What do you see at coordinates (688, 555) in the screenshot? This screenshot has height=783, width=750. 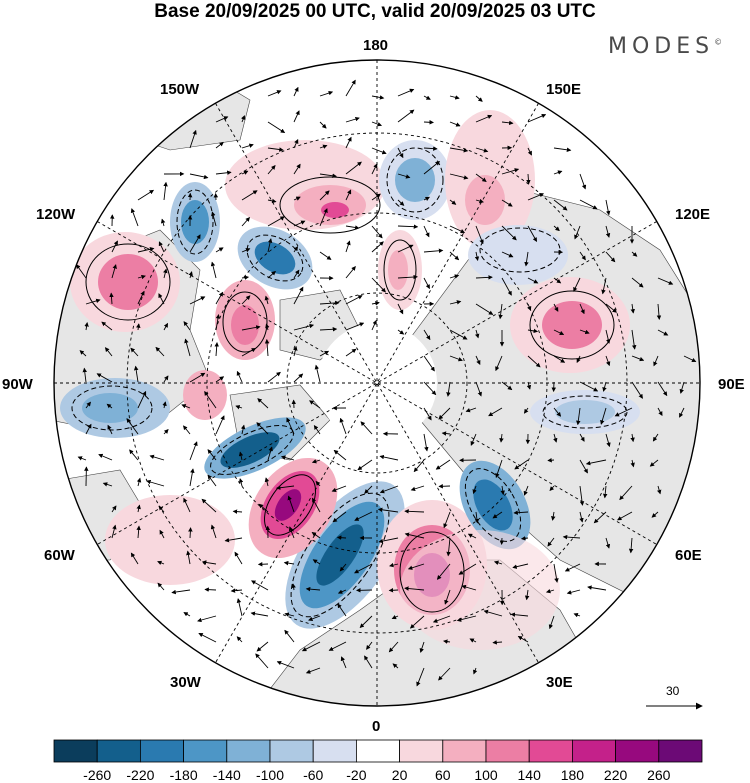 I see `lon-label-60e: 60E` at bounding box center [688, 555].